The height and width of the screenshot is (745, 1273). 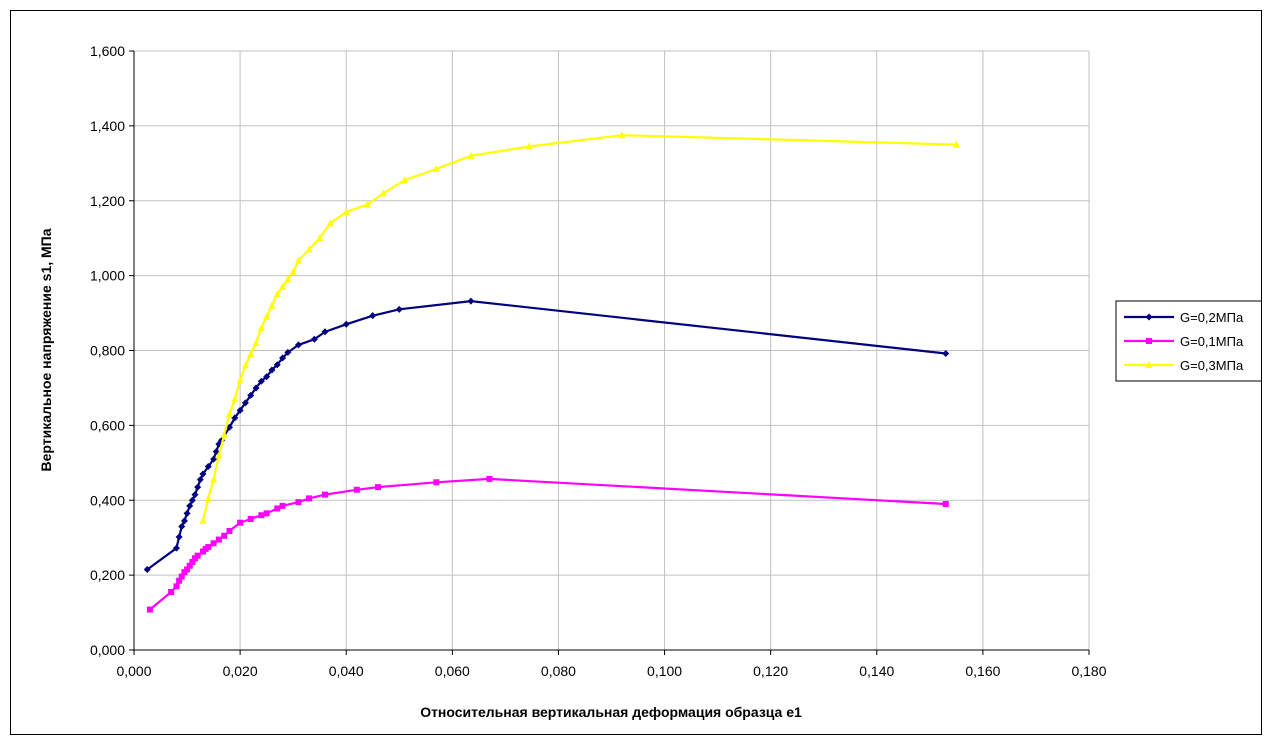 What do you see at coordinates (346, 671) in the screenshot?
I see `x-tick-label: 0,040` at bounding box center [346, 671].